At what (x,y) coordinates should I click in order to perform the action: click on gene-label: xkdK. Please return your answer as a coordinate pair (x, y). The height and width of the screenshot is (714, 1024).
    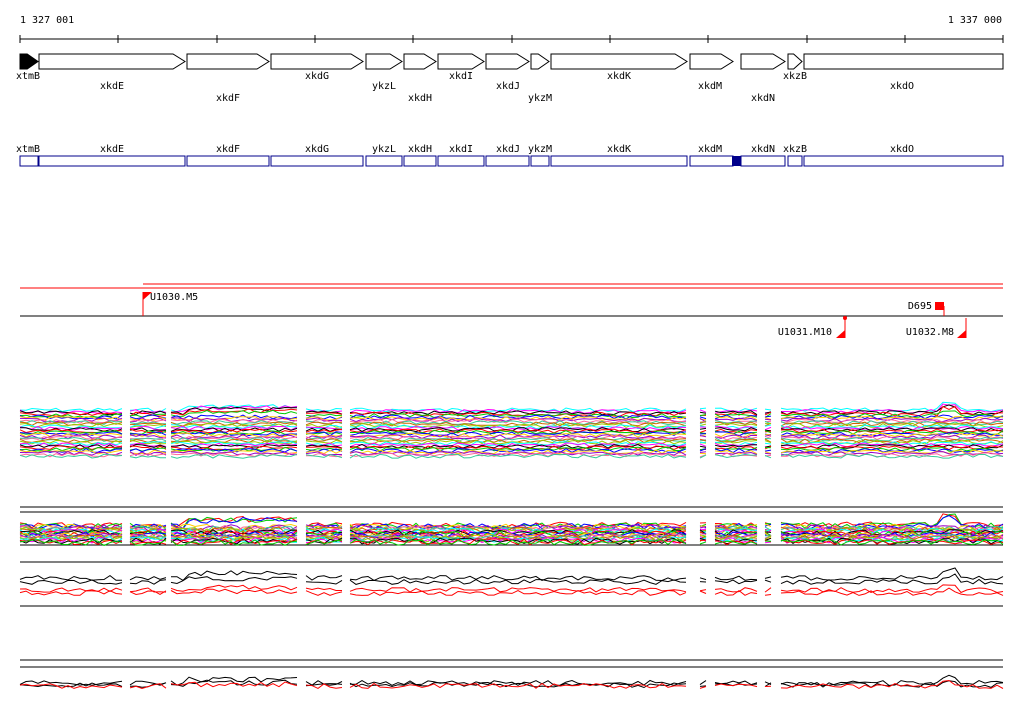
    Looking at the image, I should click on (619, 76).